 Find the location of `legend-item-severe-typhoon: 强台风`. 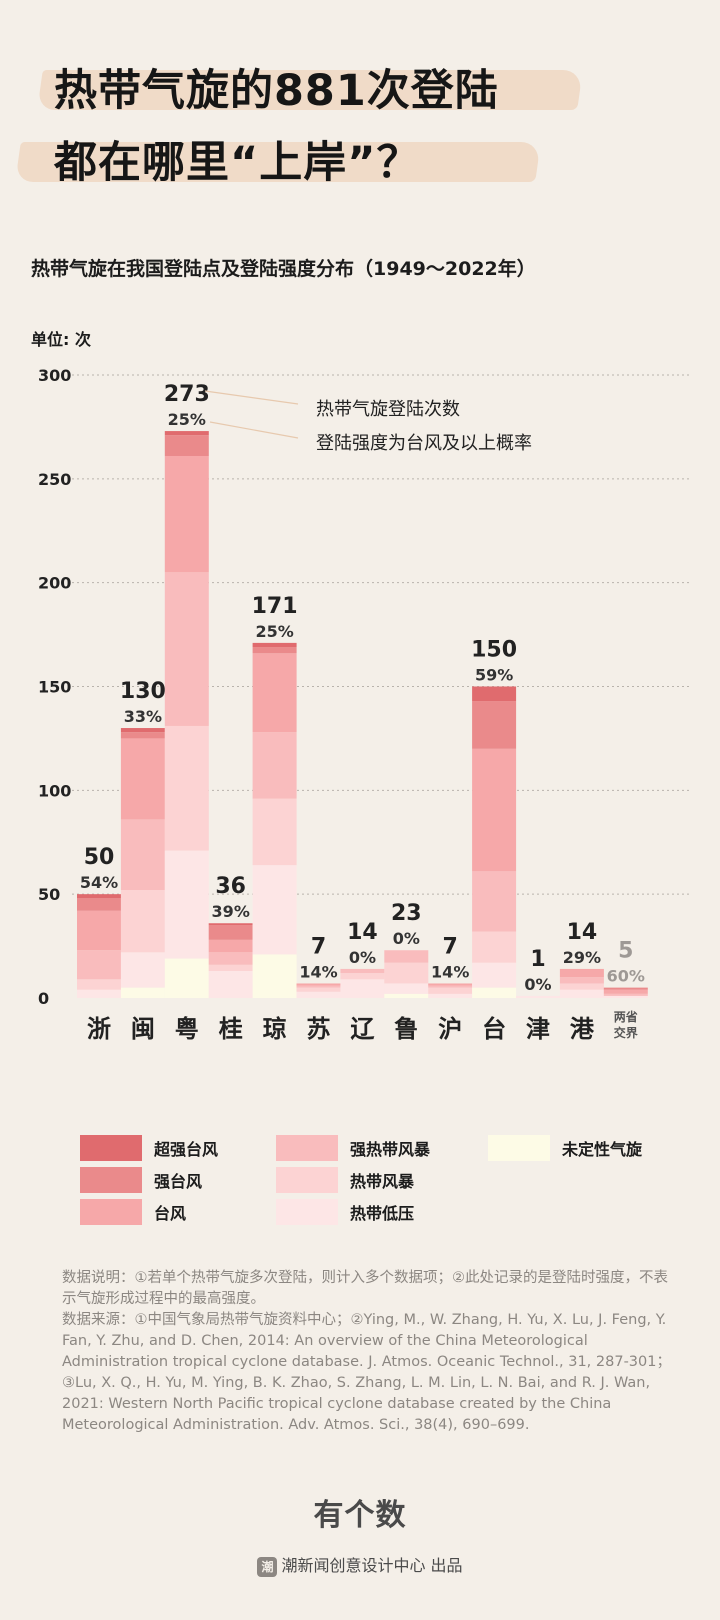

legend-item-severe-typhoon: 强台风 is located at coordinates (141, 1180).